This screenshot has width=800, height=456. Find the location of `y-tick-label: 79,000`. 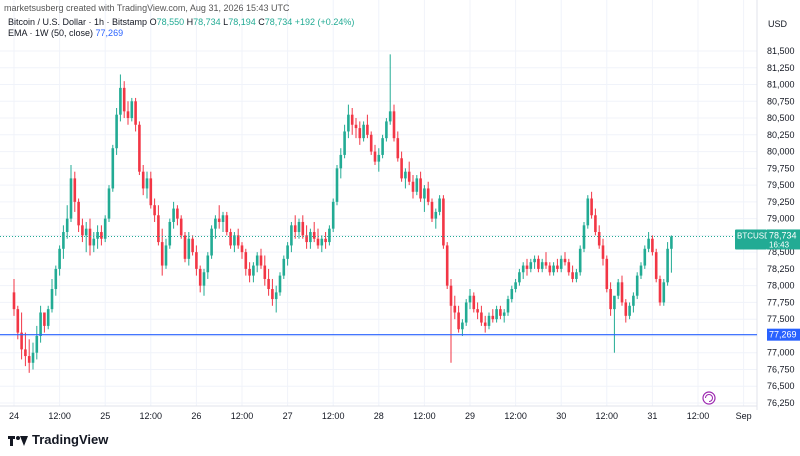

y-tick-label: 79,000 is located at coordinates (781, 219).